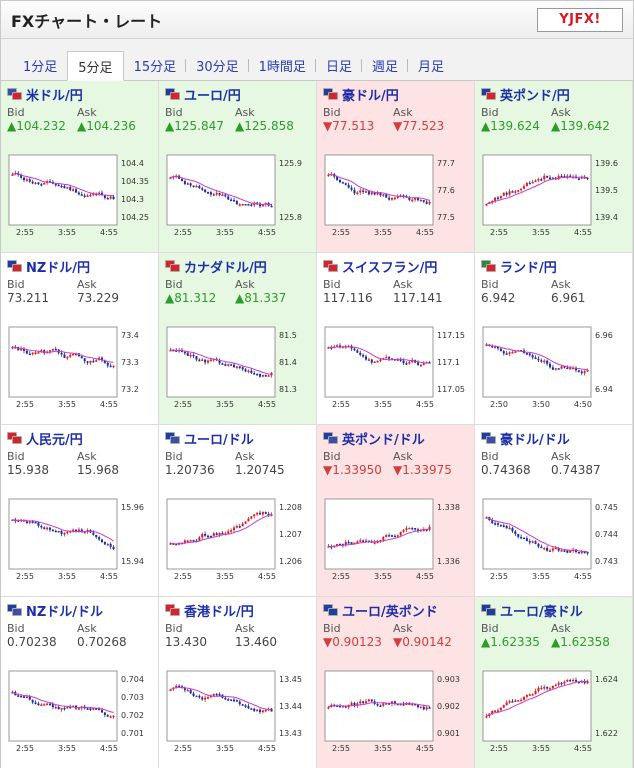  Describe the element at coordinates (553, 126) in the screenshot. I see `price-values: ▲139.624 ▲139.642` at that location.